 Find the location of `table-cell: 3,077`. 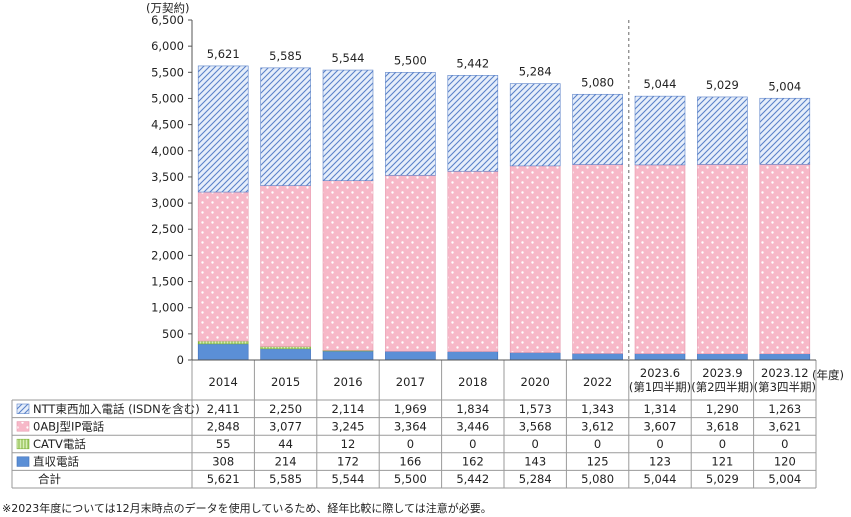

table-cell: 3,077 is located at coordinates (285, 426).